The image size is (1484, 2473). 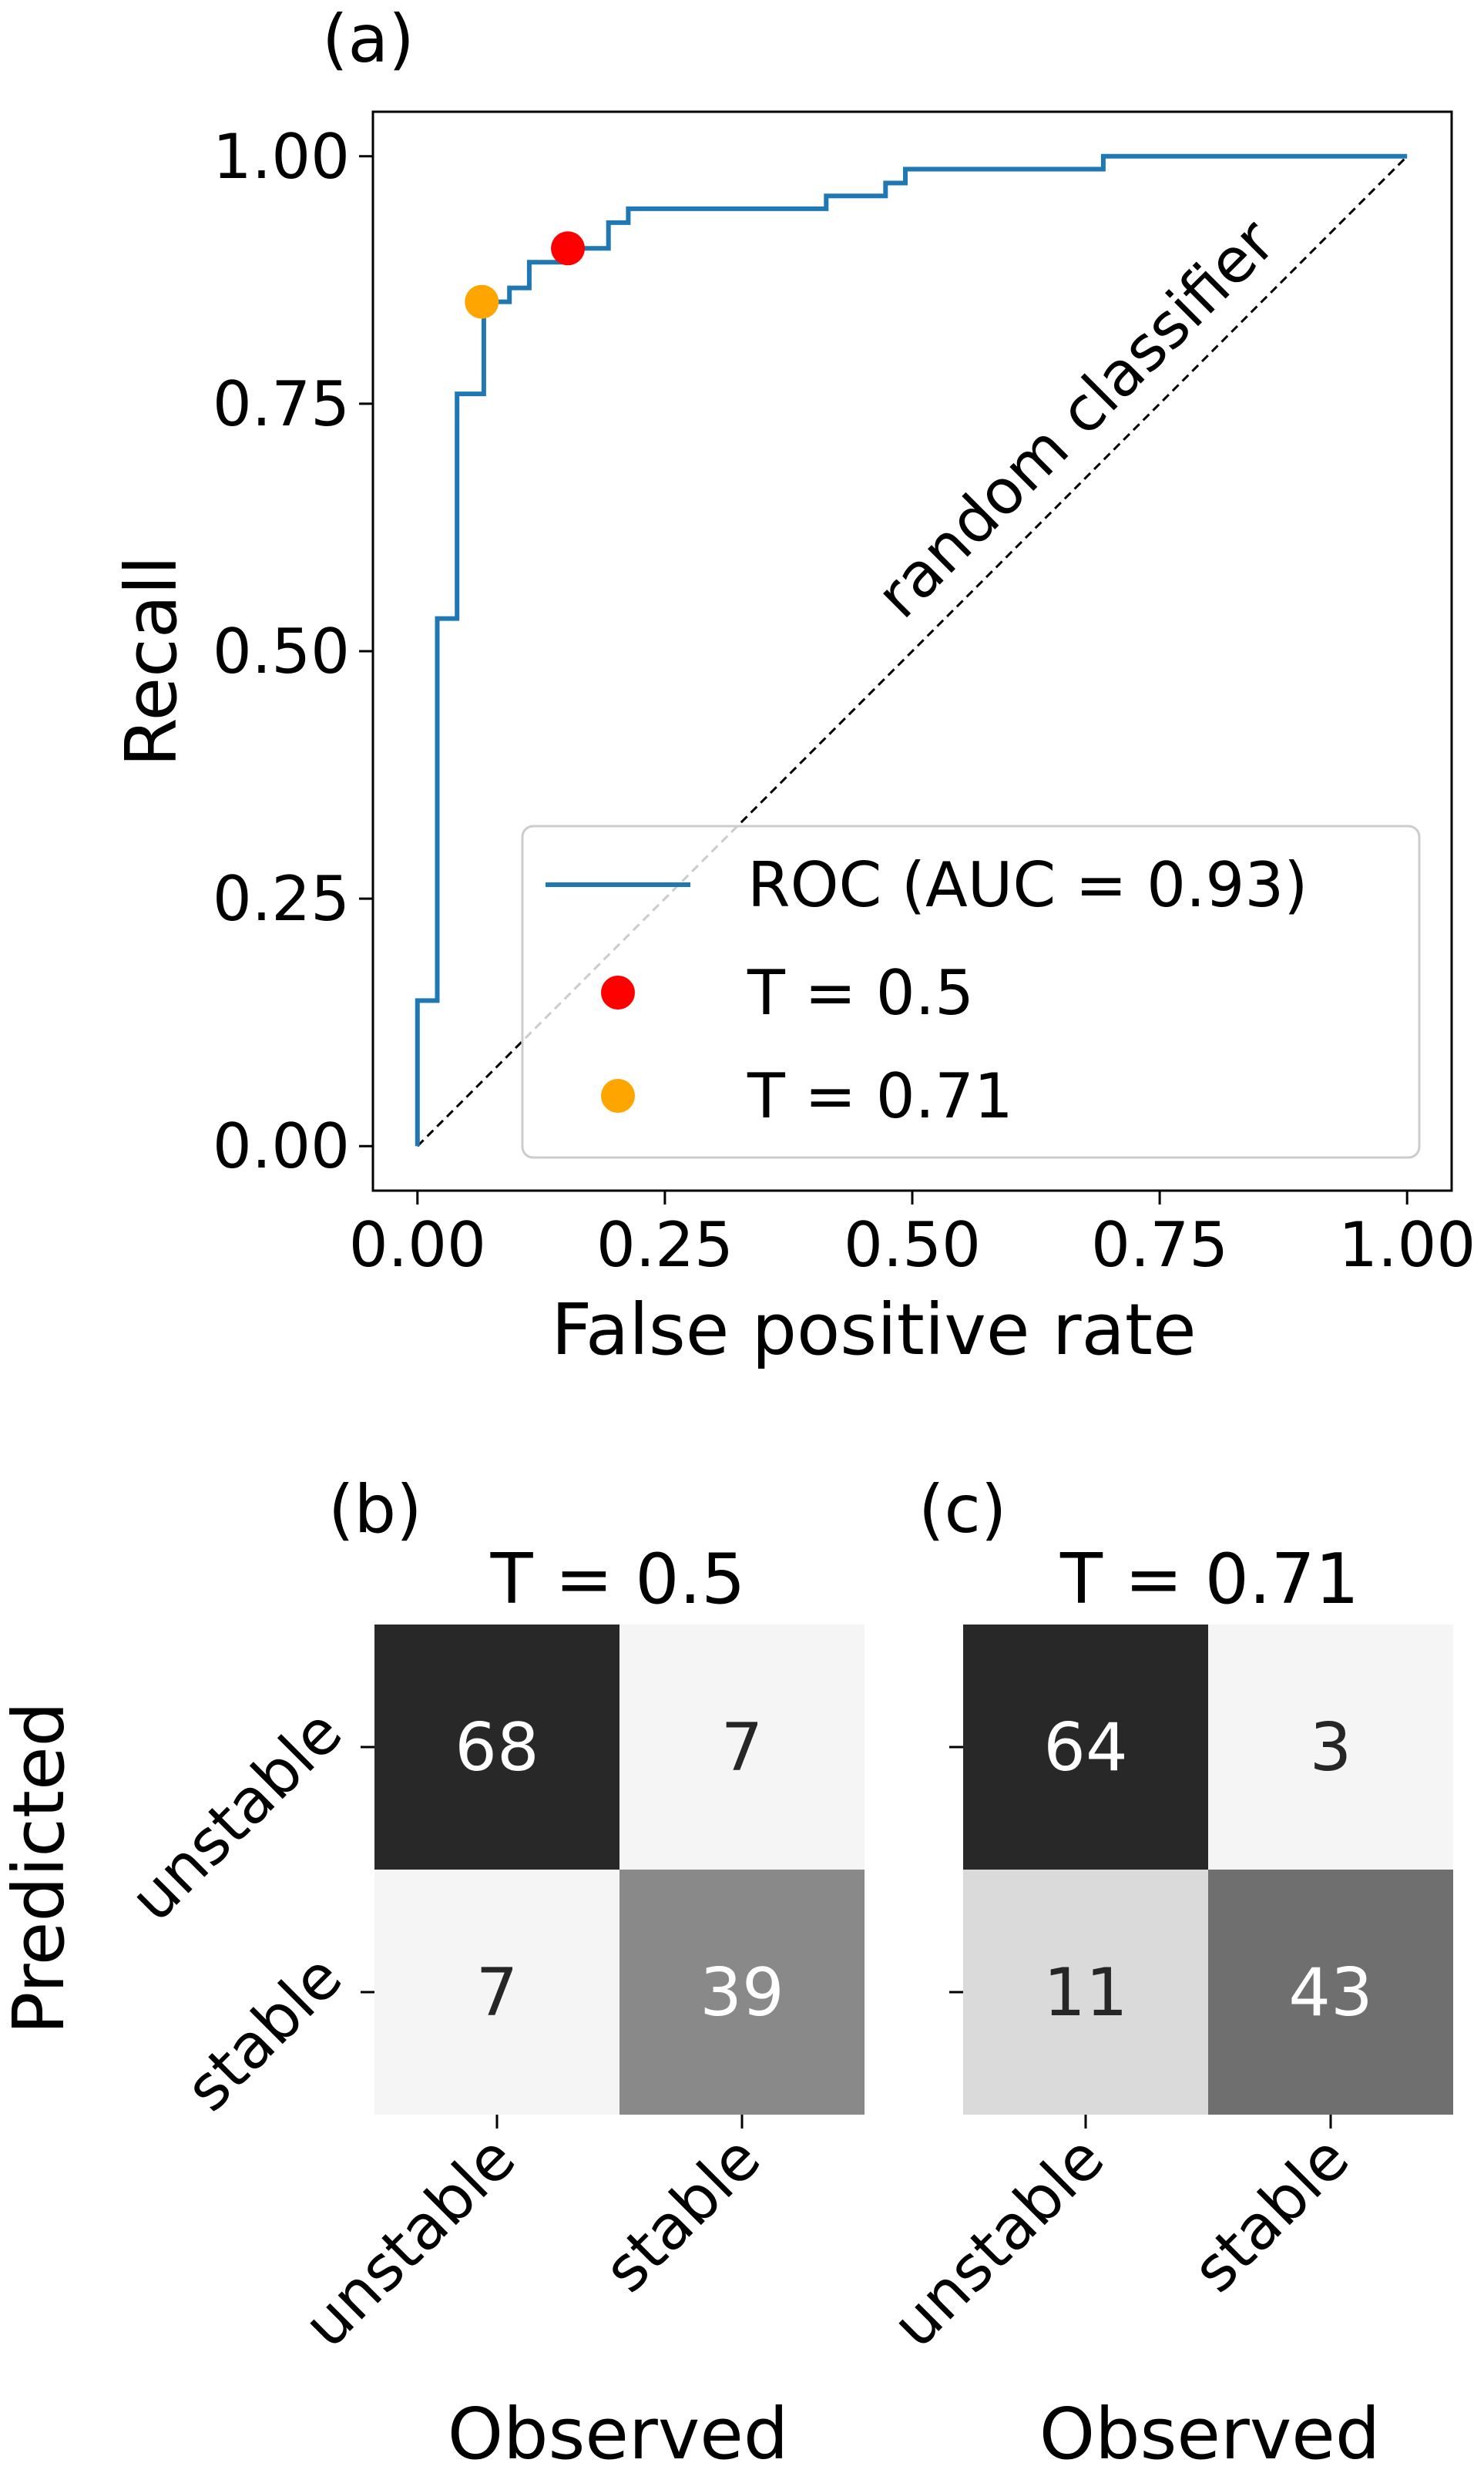 I want to click on panel-label-a: (a), so click(x=368, y=39).